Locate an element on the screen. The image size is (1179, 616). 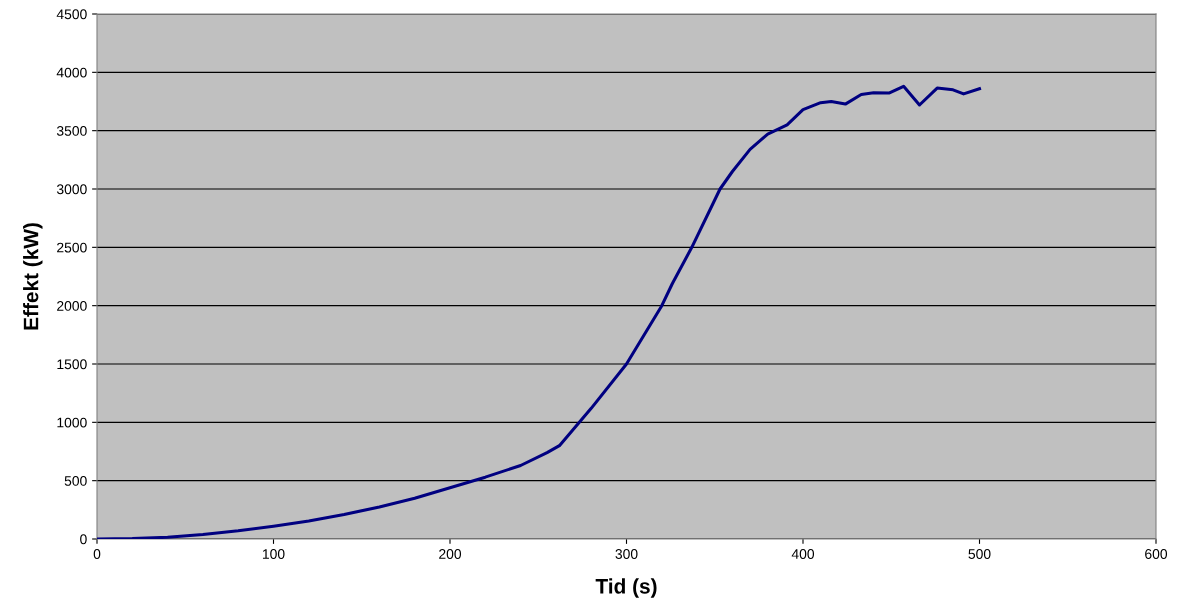
y-tick-label: 3000 is located at coordinates (71, 189).